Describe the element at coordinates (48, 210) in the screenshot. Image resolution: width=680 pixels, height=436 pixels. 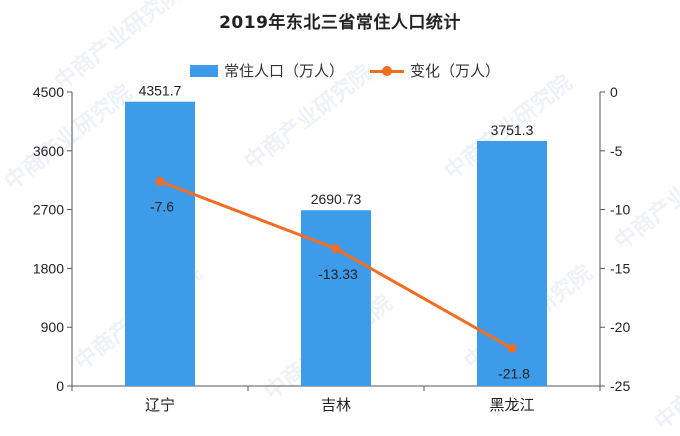
I see `y-left-tick-label: 2700` at that location.